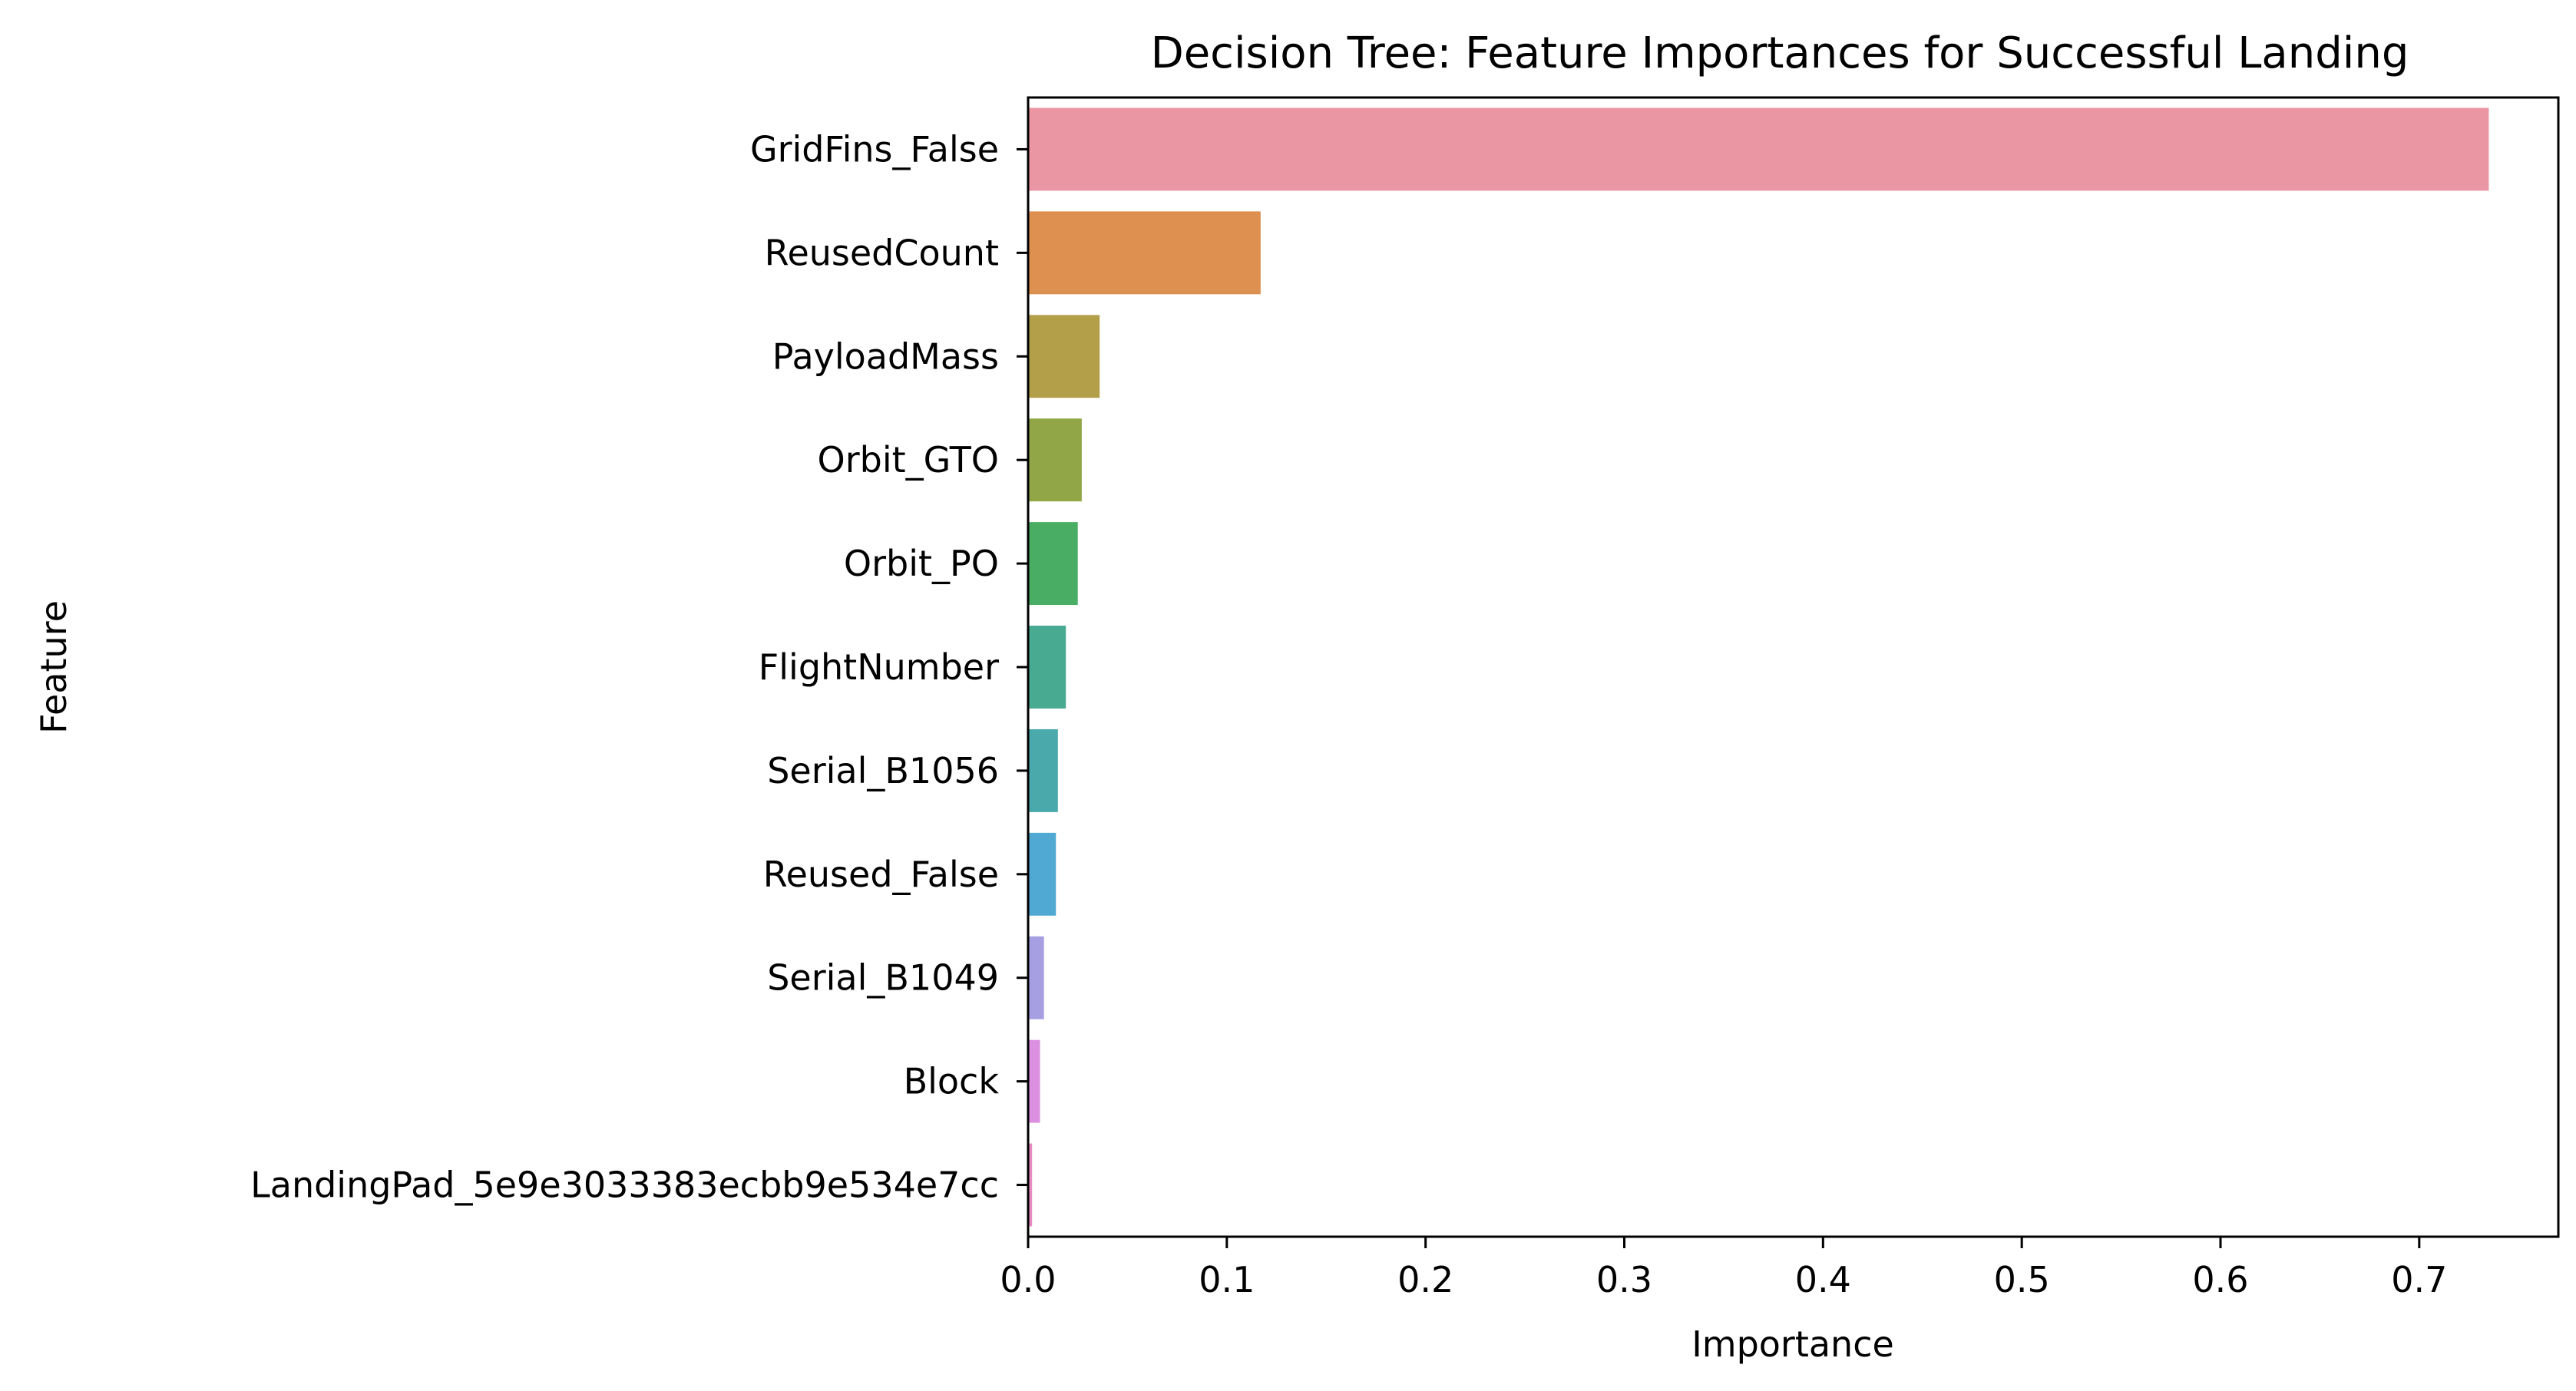 This screenshot has width=2576, height=1391. Describe the element at coordinates (1724, 1268) in the screenshot. I see `x-axis-ticks: 0.0 0.1 0.2 0.3 0.4 0.5 0.6 0.7` at that location.